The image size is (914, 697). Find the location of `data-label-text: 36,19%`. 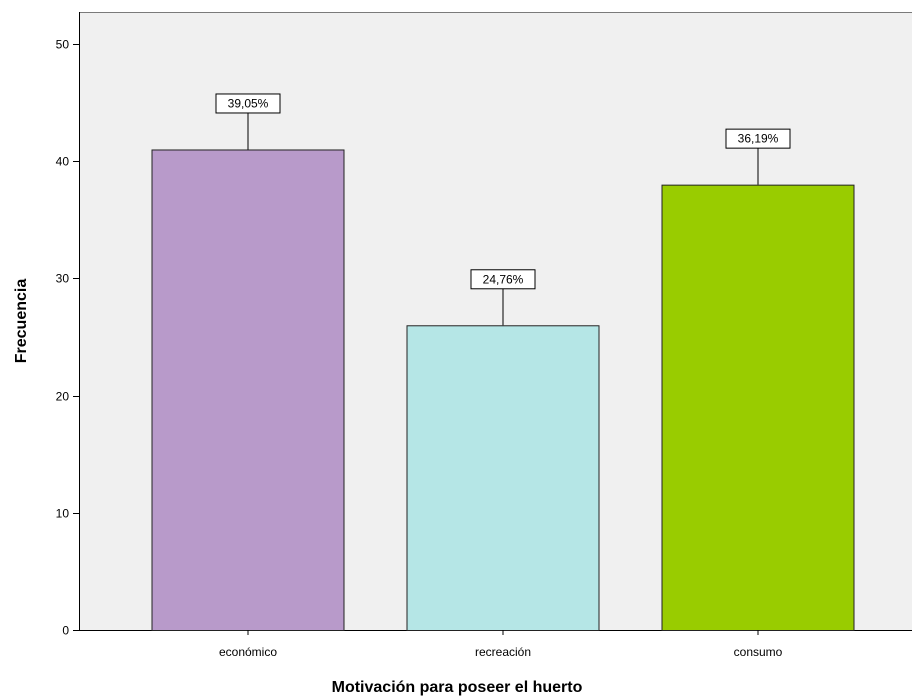

data-label-text: 36,19% is located at coordinates (758, 139).